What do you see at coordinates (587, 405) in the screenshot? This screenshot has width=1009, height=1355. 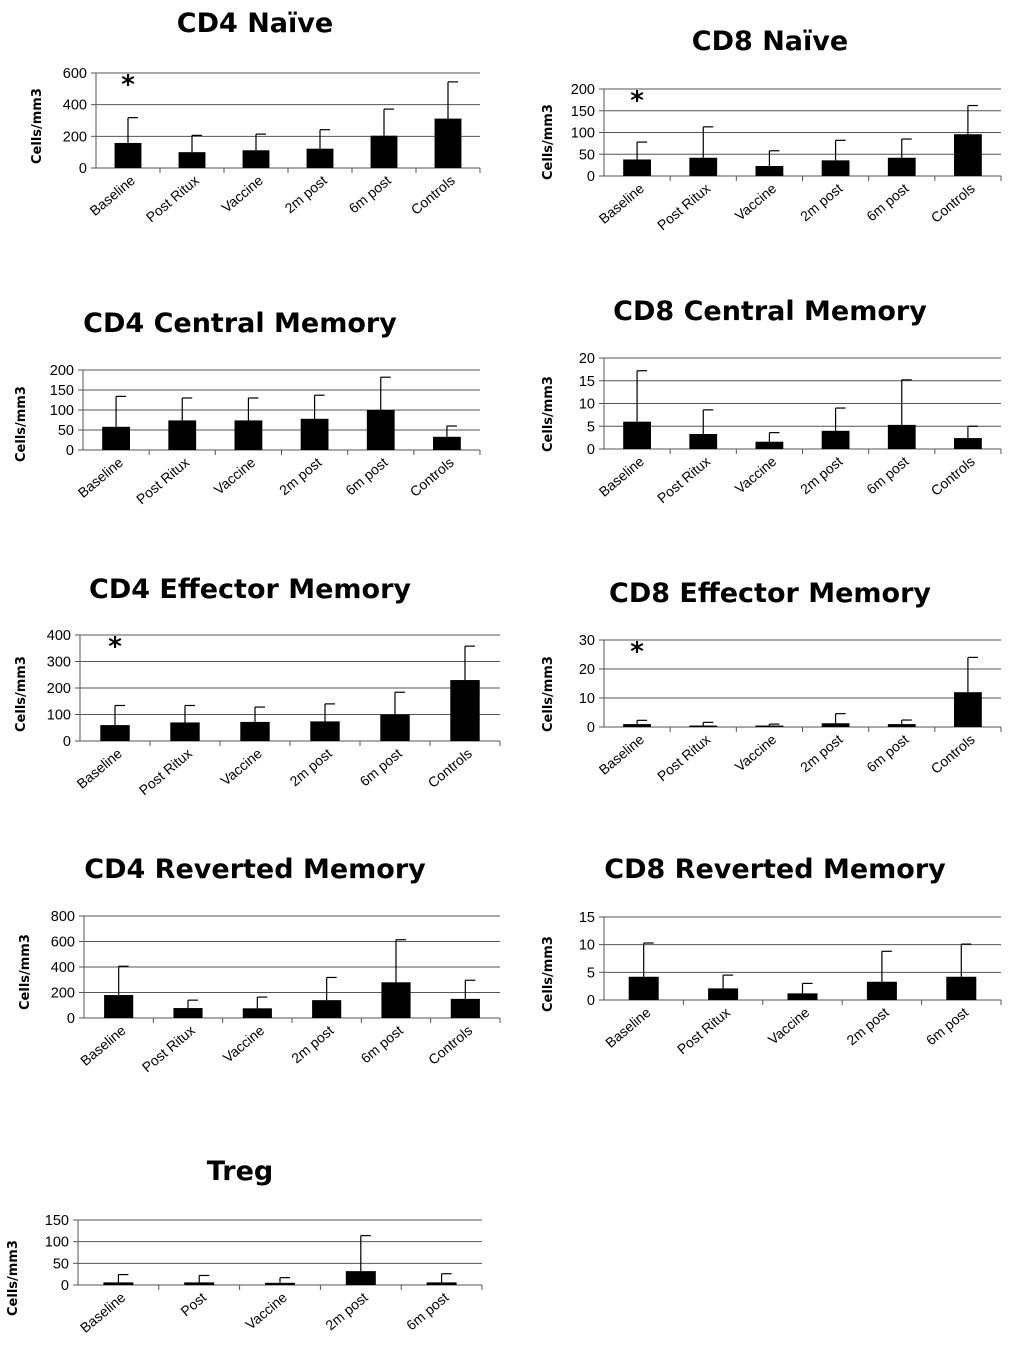 I see `y-tick-label: 10` at bounding box center [587, 405].